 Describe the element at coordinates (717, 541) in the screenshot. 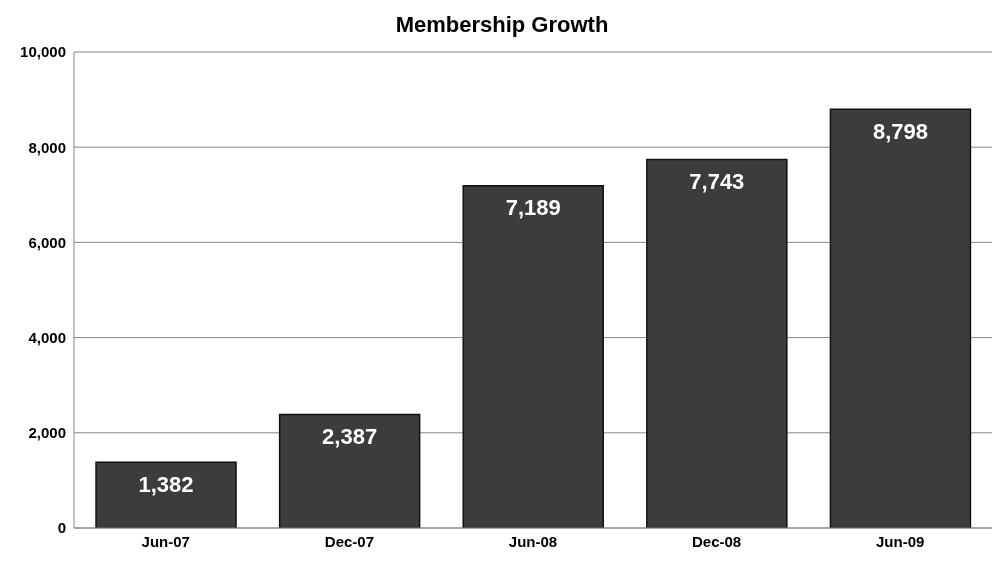

I see `x-tick-label: Dec-08` at that location.